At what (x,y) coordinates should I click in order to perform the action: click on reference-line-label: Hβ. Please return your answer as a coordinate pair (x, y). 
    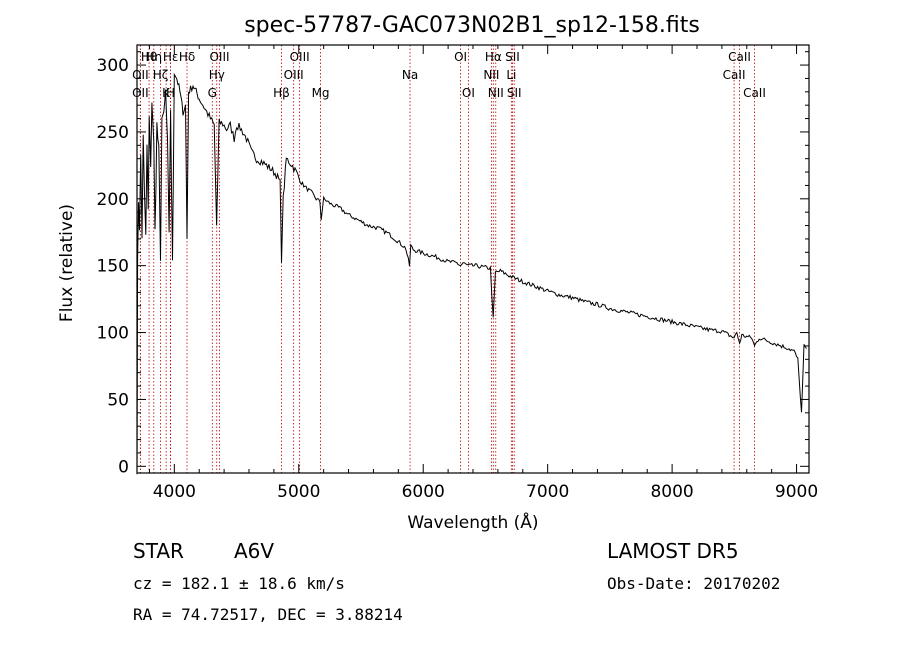
    Looking at the image, I should click on (281, 93).